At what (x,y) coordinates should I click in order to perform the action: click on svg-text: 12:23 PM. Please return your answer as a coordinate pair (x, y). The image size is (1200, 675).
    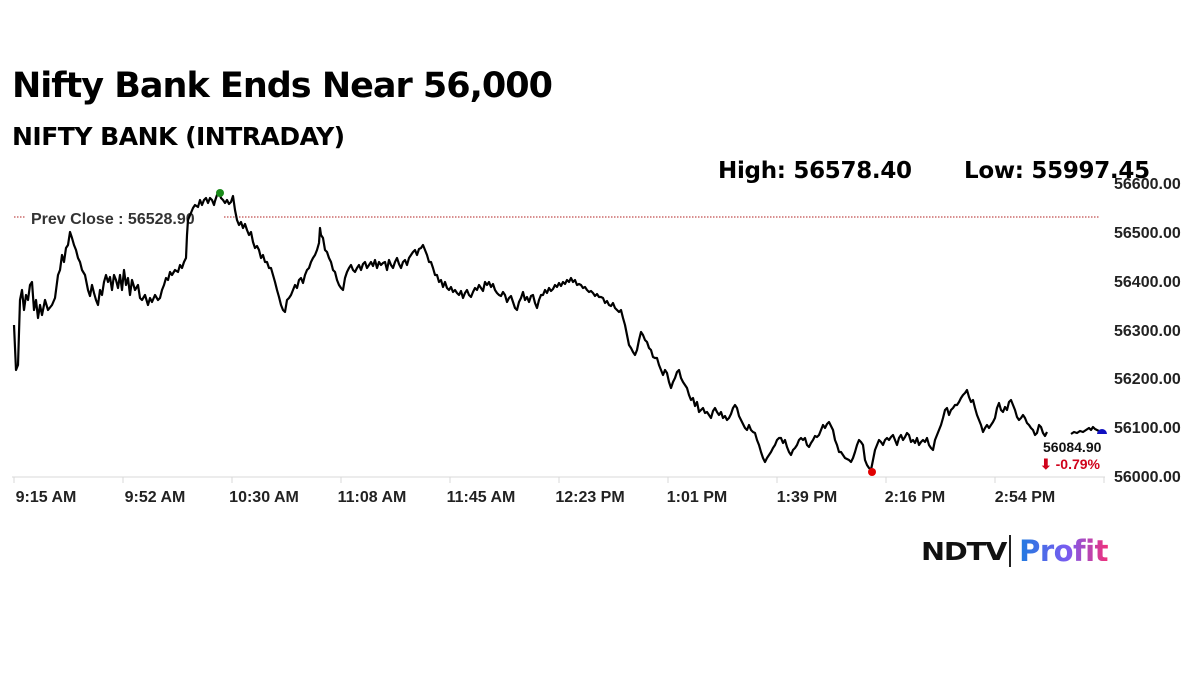
    Looking at the image, I should click on (589, 497).